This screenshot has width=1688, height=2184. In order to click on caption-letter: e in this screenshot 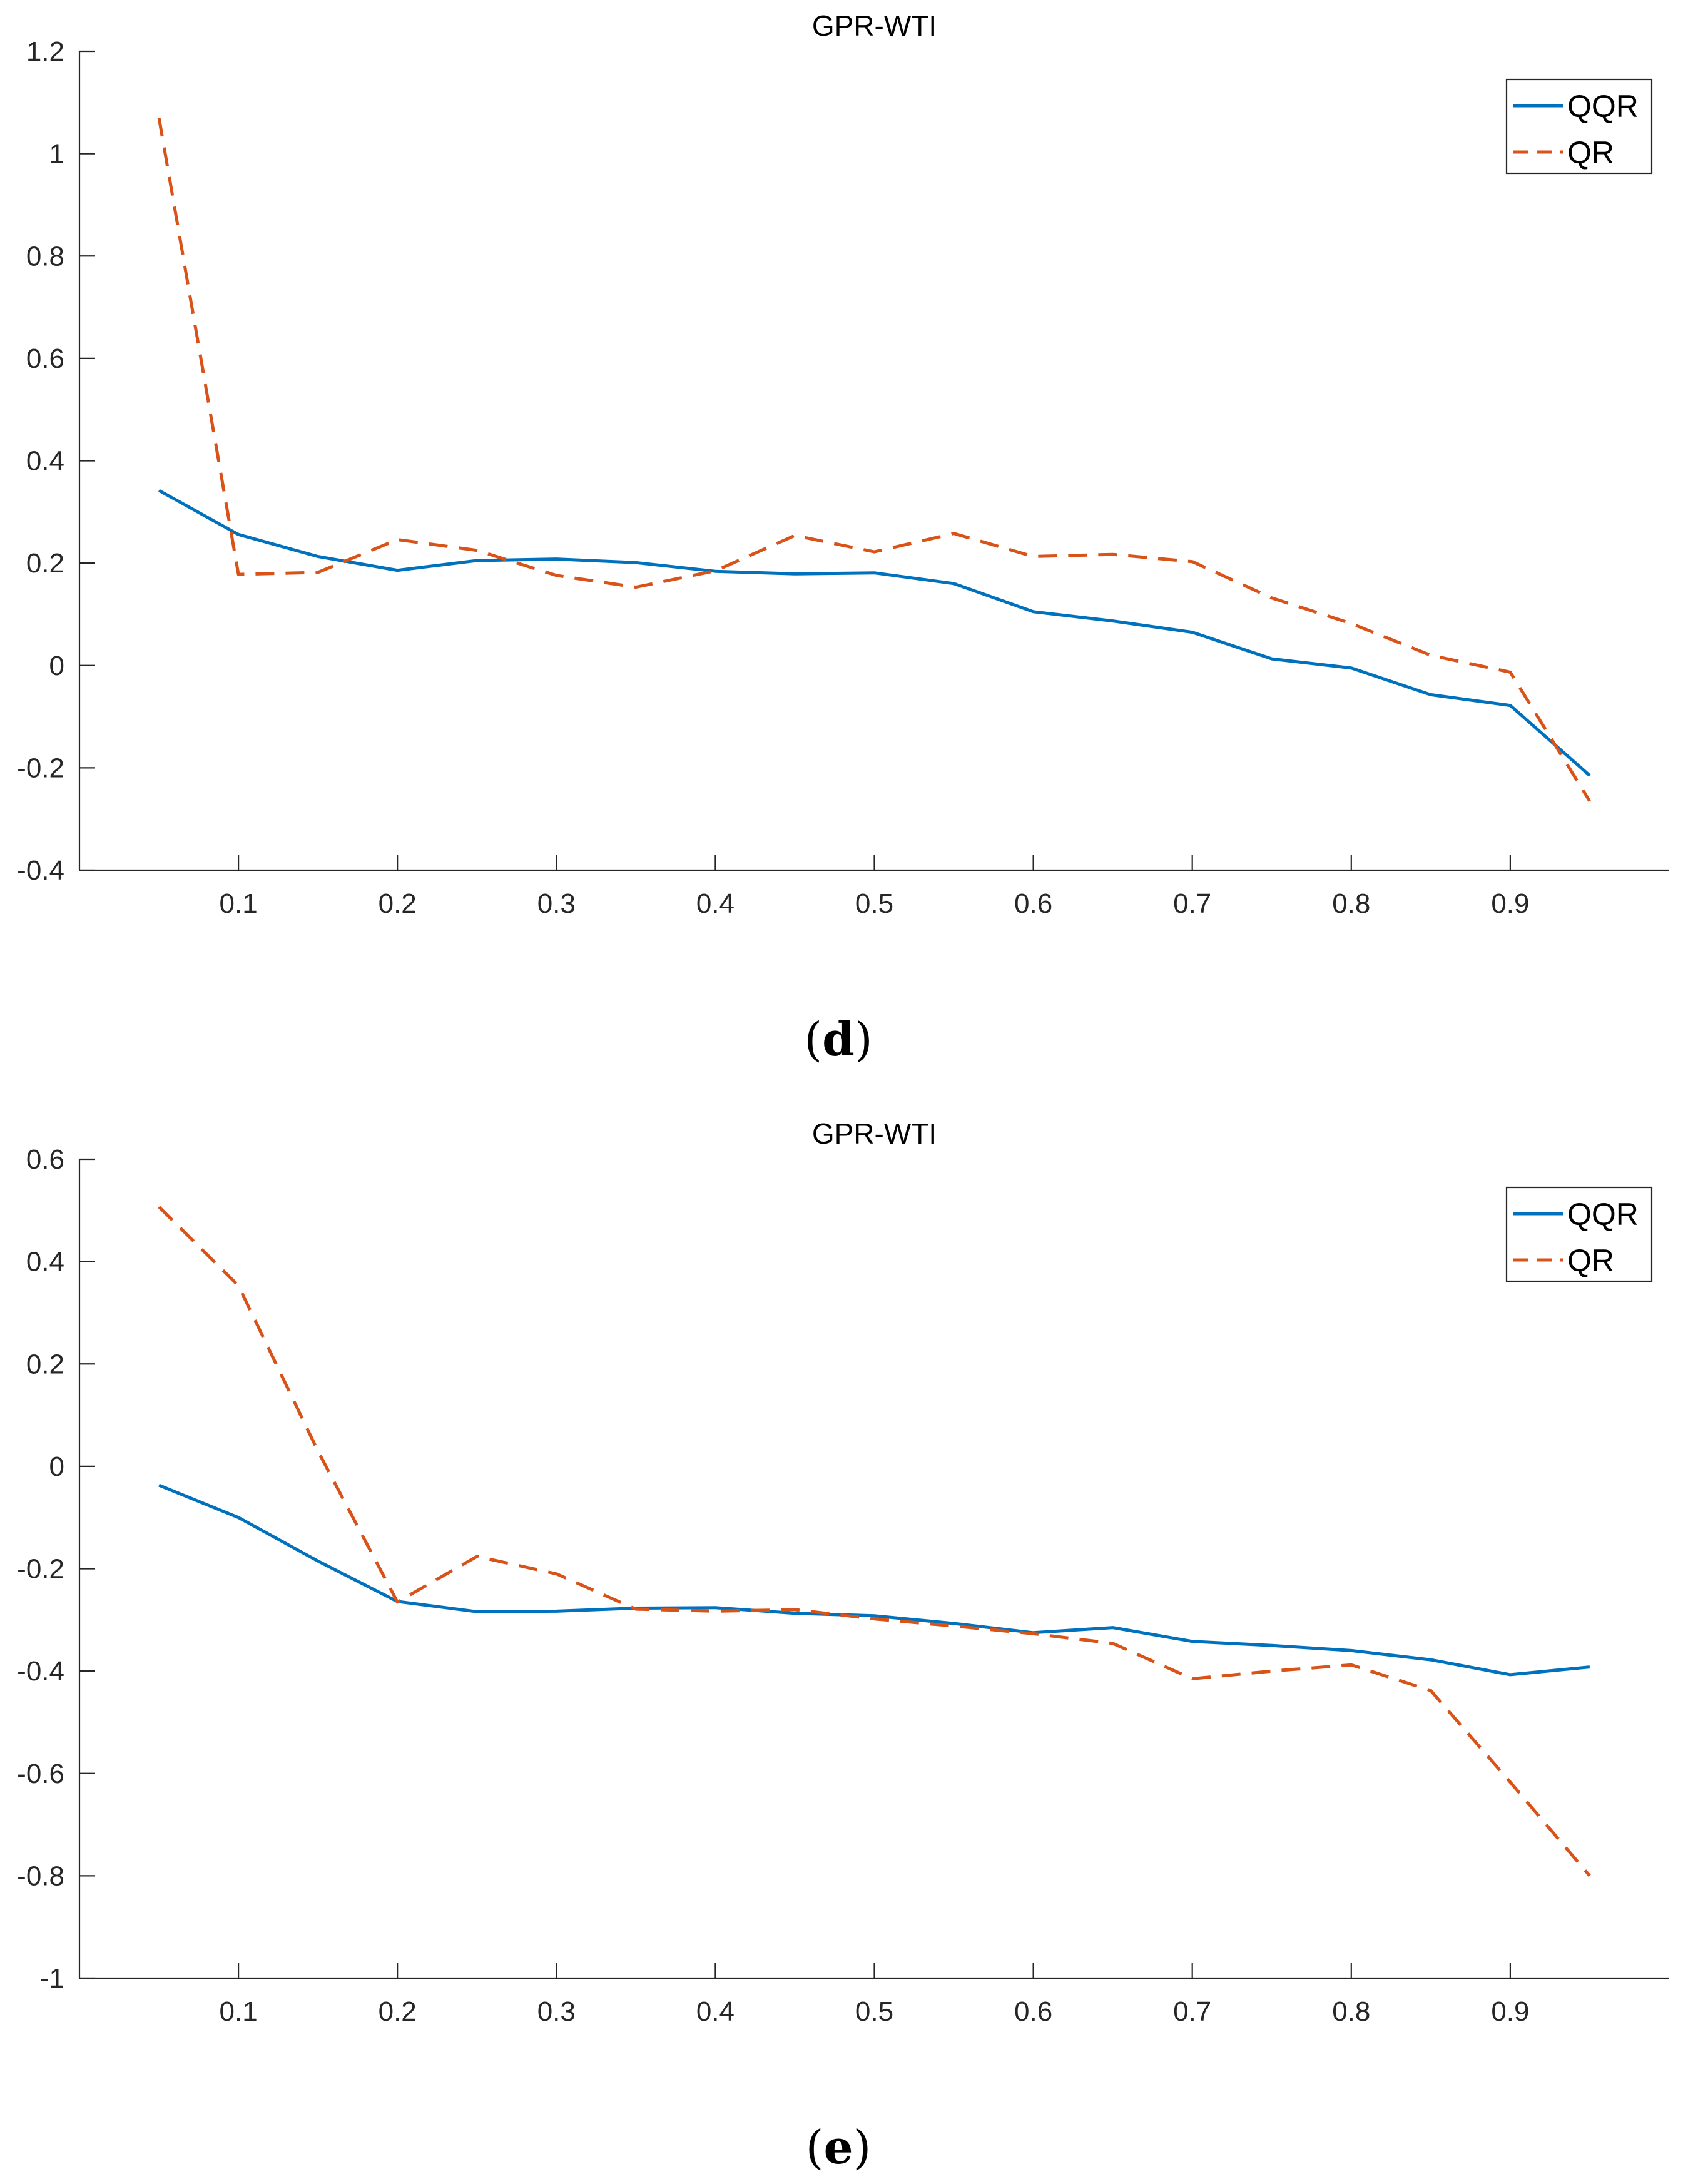, I will do `click(838, 2148)`.